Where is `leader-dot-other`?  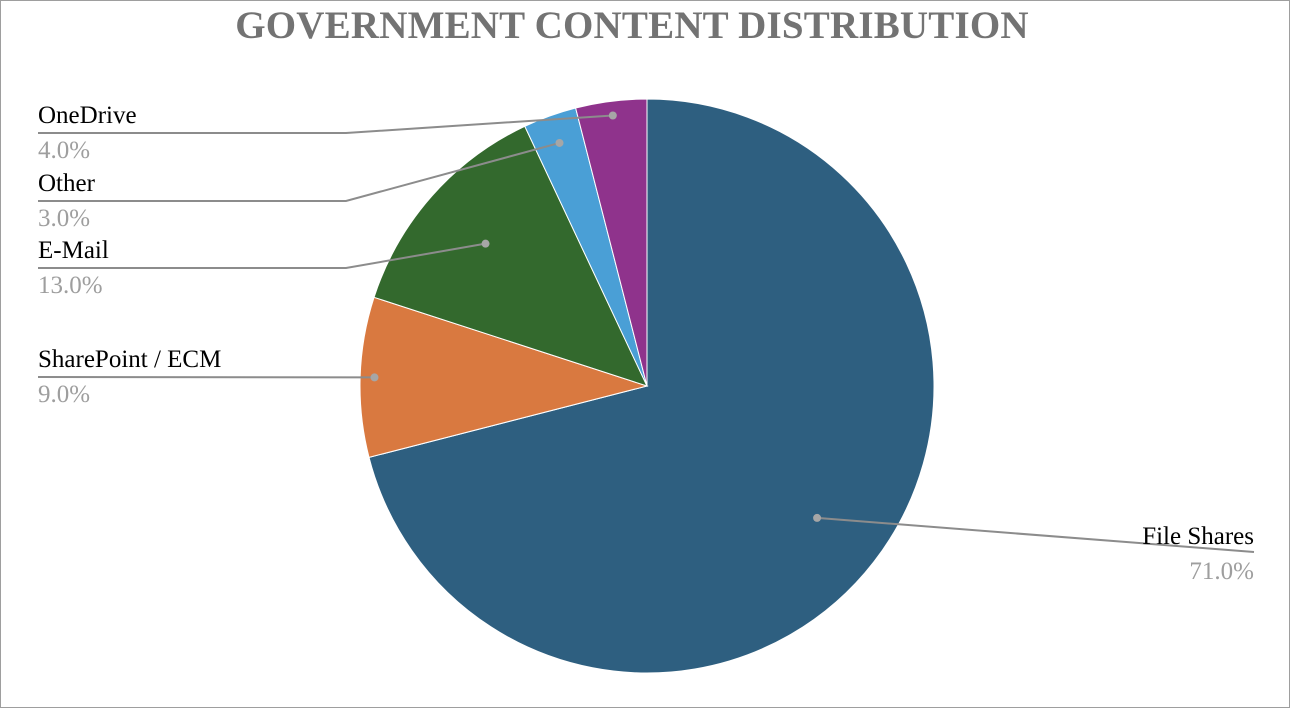 leader-dot-other is located at coordinates (559, 142).